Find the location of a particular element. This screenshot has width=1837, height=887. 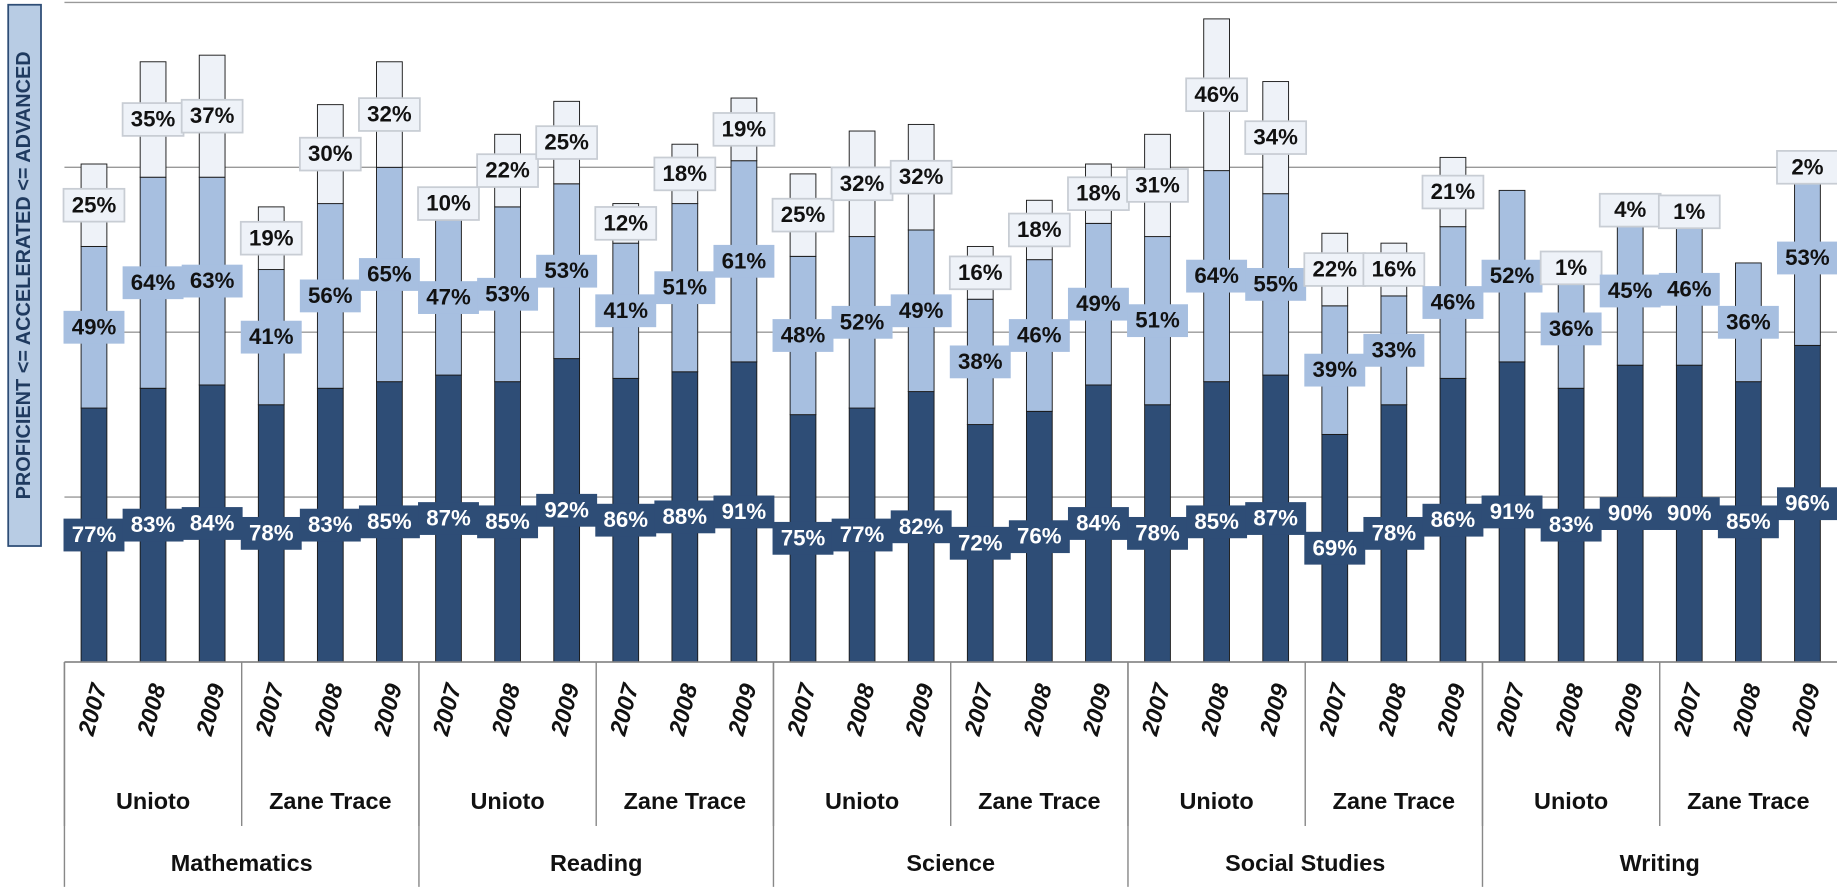

value-label: 52% is located at coordinates (1512, 275).